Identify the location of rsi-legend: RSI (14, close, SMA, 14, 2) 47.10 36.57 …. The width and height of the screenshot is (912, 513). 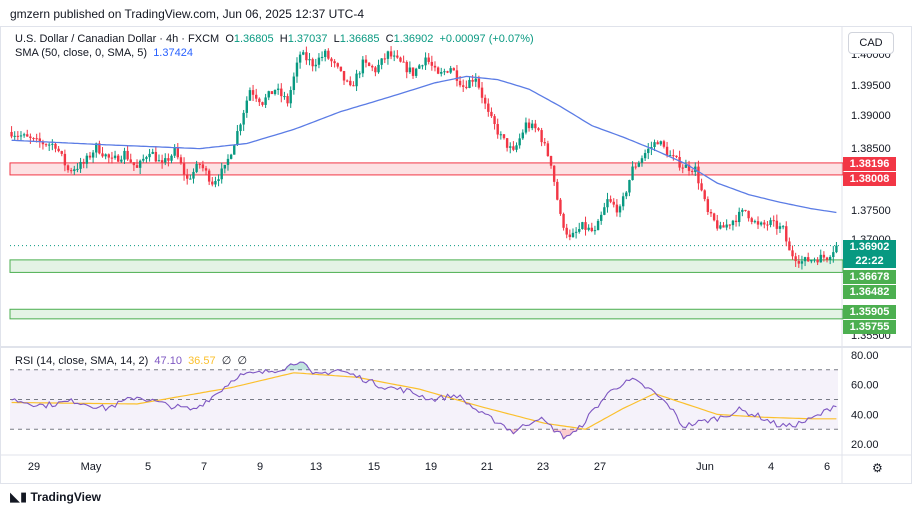
(131, 360).